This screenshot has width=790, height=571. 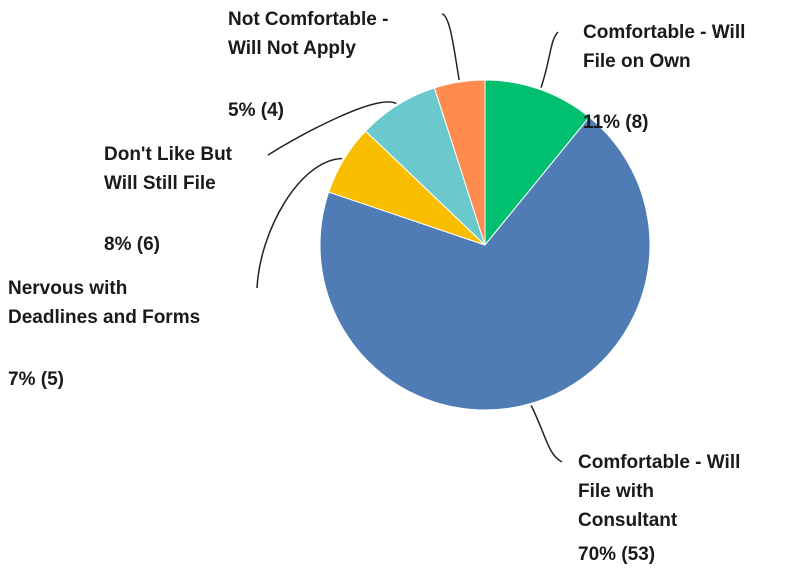 What do you see at coordinates (662, 491) in the screenshot?
I see `slice-label-file-with-consultant: Comfortable - Will File with Consultant` at bounding box center [662, 491].